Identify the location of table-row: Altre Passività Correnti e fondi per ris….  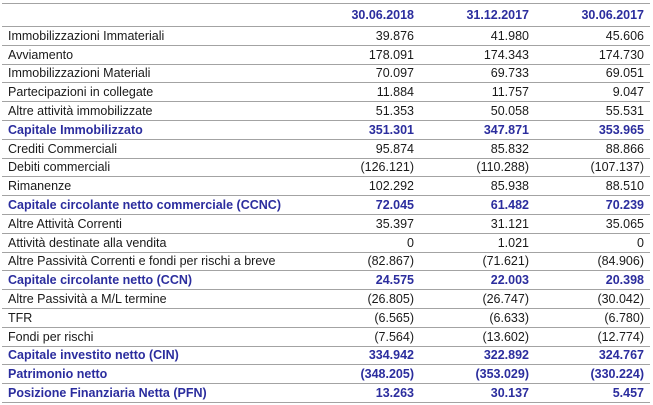
(326, 262).